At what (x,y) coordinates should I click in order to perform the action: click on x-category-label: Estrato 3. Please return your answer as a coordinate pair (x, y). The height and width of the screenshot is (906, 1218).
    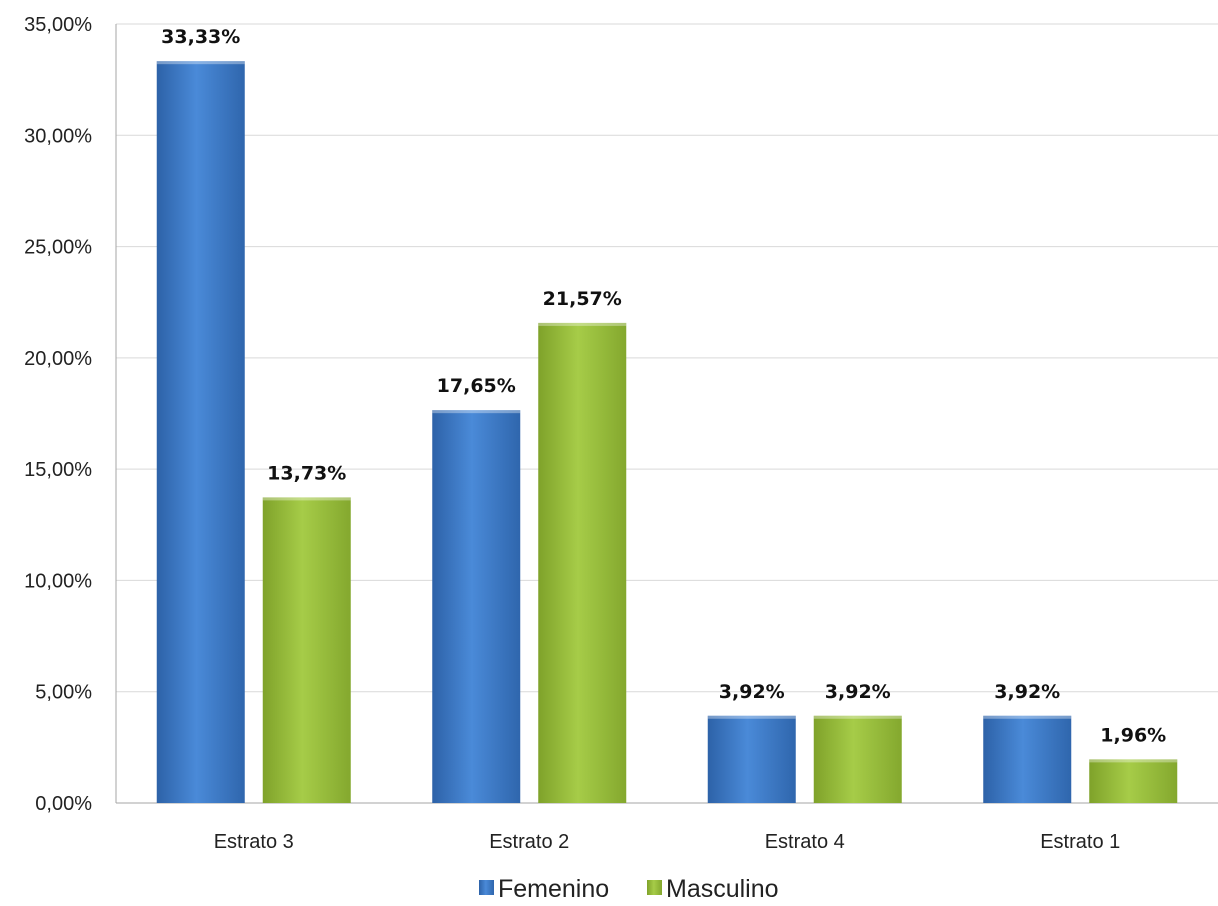
    Looking at the image, I should click on (254, 842).